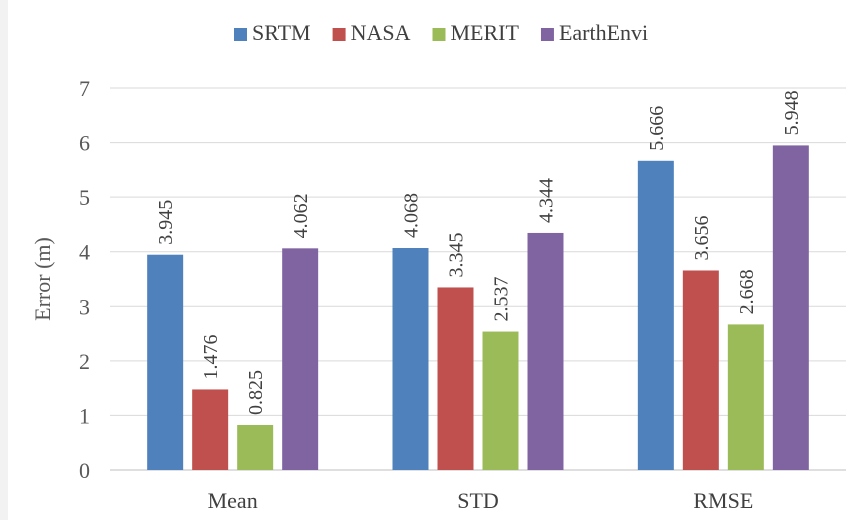  I want to click on bar-nasa-std, so click(455, 378).